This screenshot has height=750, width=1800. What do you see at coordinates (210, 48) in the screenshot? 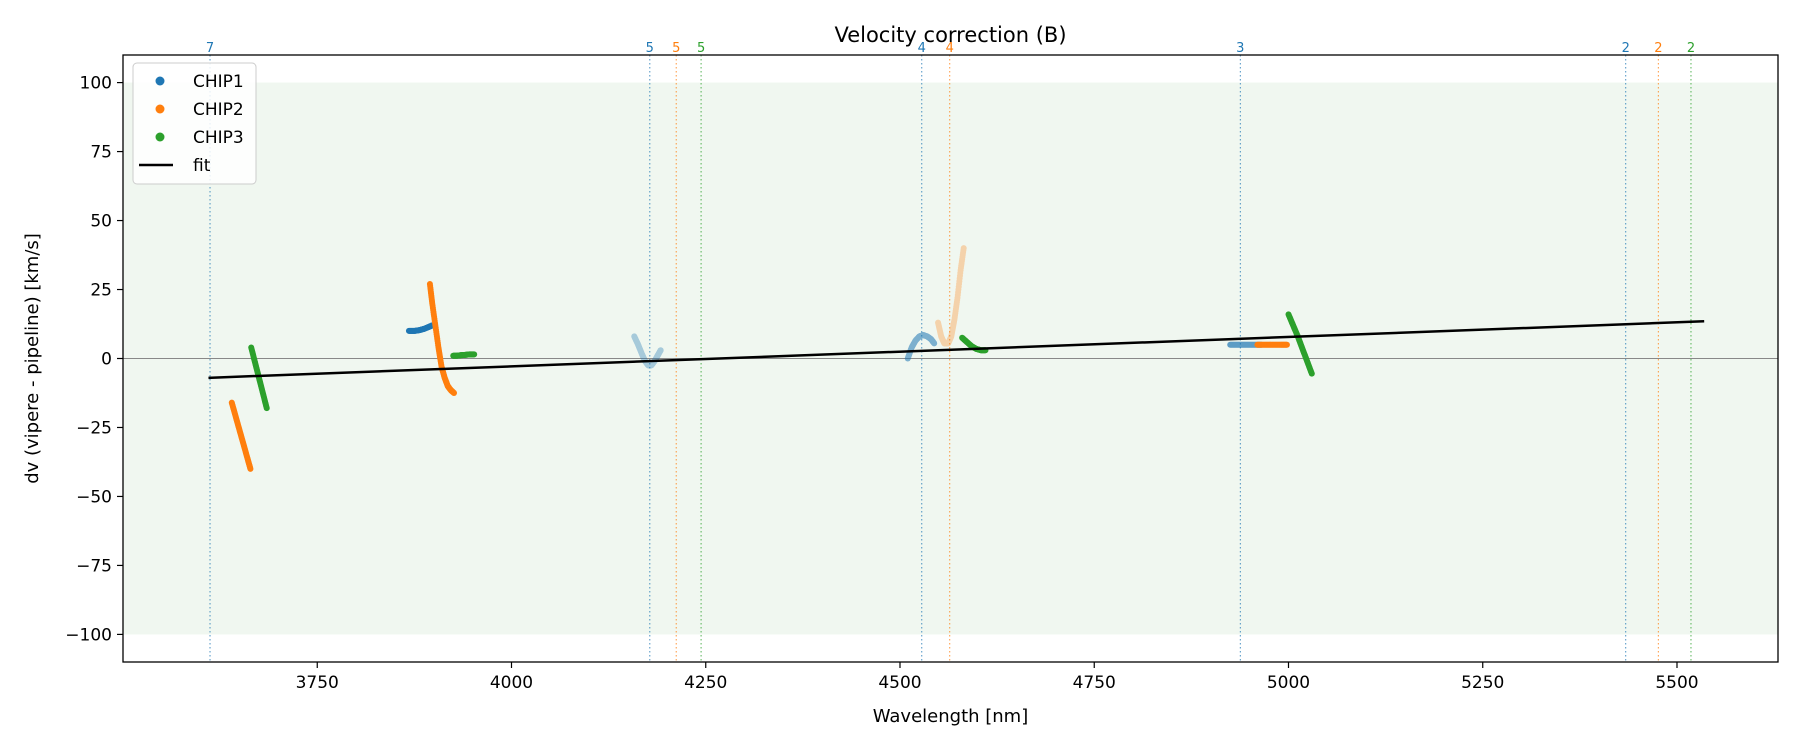
I see `order-label: 7` at bounding box center [210, 48].